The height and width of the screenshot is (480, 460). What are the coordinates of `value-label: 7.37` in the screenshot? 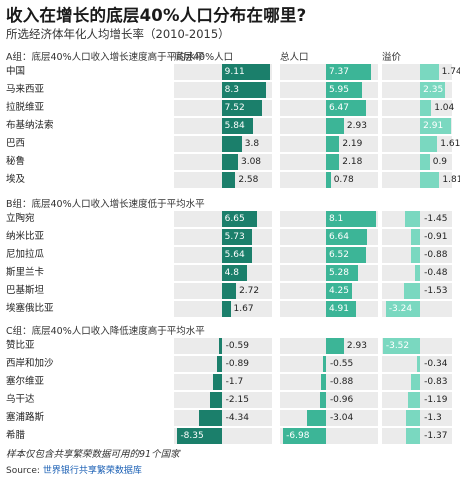 It's located at (338, 72).